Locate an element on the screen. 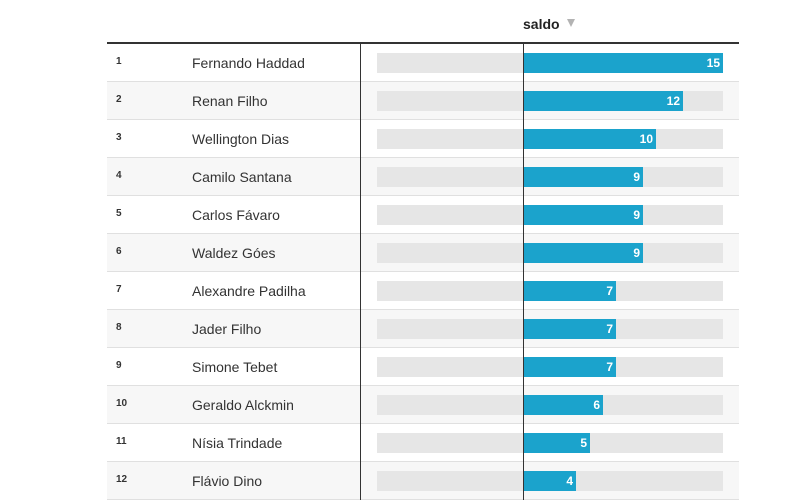 The height and width of the screenshot is (500, 790). table-row: 2 Renan Filho 12 is located at coordinates (423, 101).